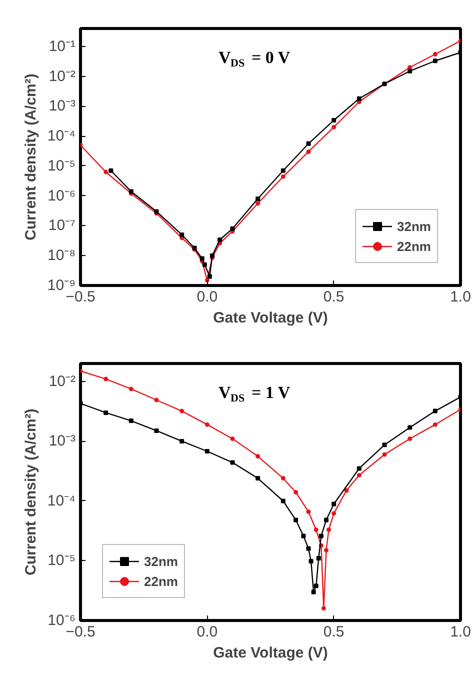  I want to click on y-tick-label: 10⁻⁷, so click(62, 225).